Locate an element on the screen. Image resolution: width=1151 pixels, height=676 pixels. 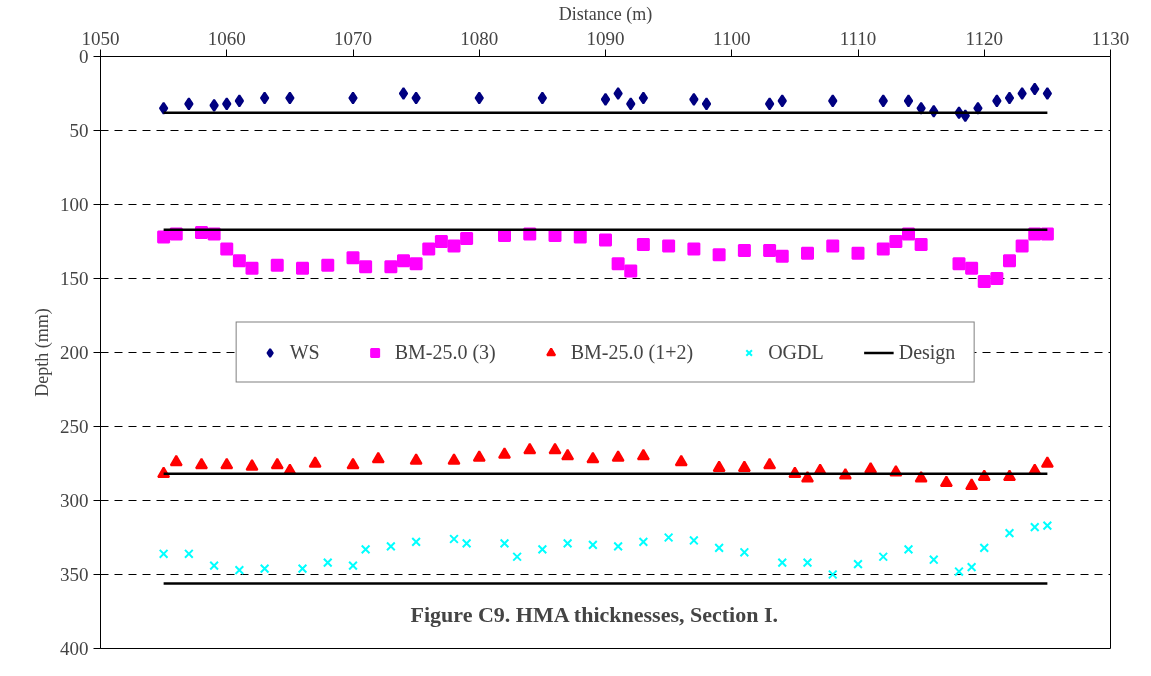
x-tick-label: 1060 is located at coordinates (226, 38).